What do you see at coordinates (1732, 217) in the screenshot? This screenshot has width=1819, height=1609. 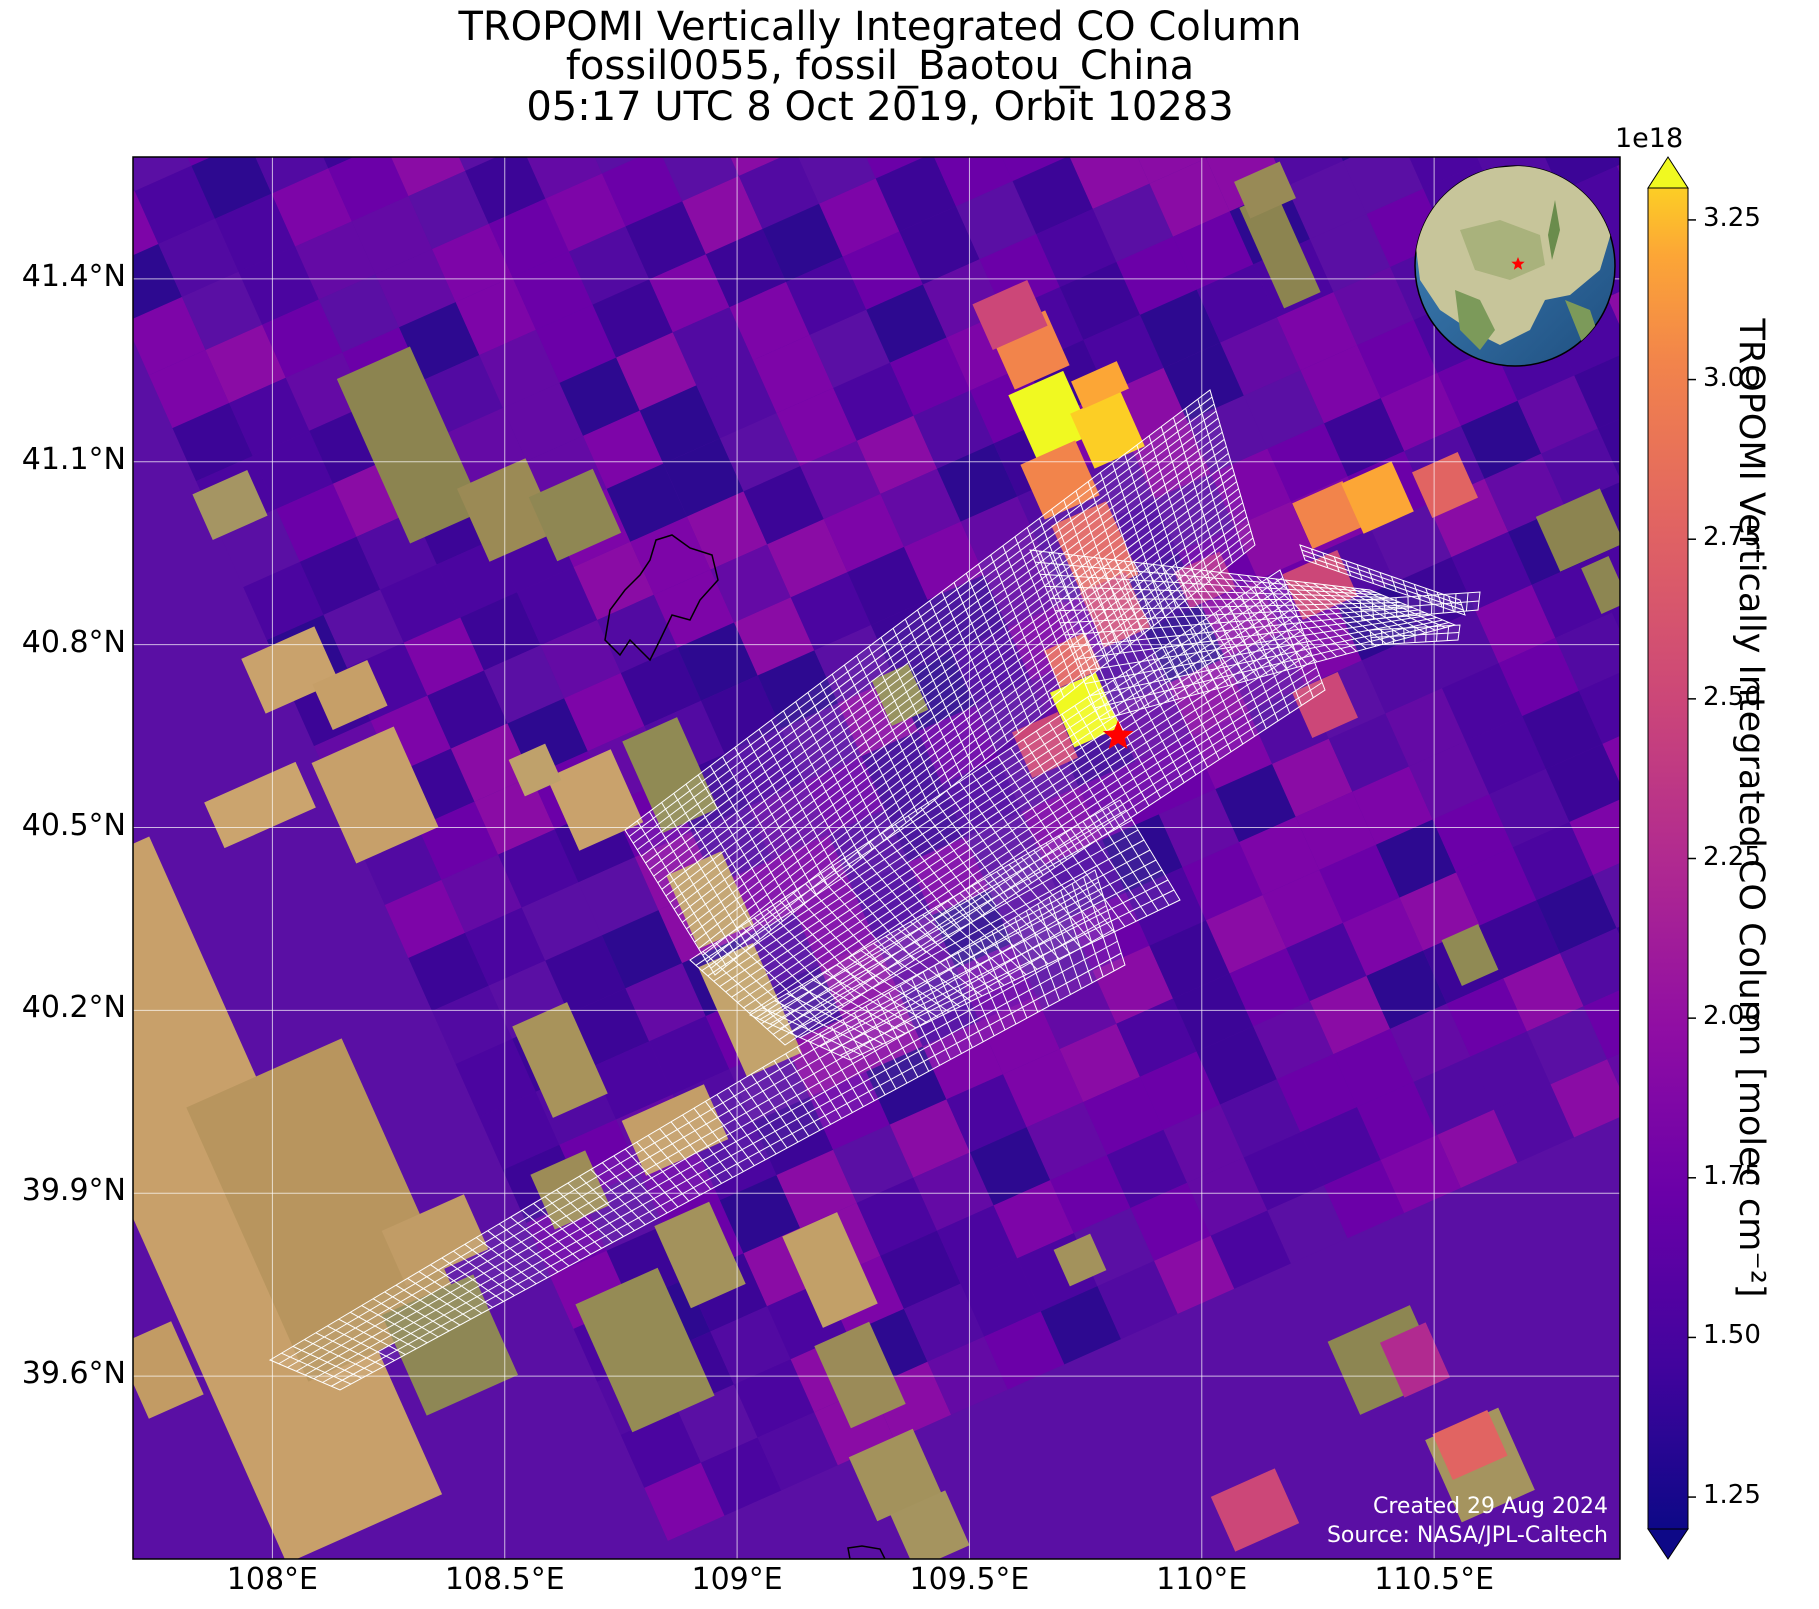 I see `colorbar-tick: 3.25` at bounding box center [1732, 217].